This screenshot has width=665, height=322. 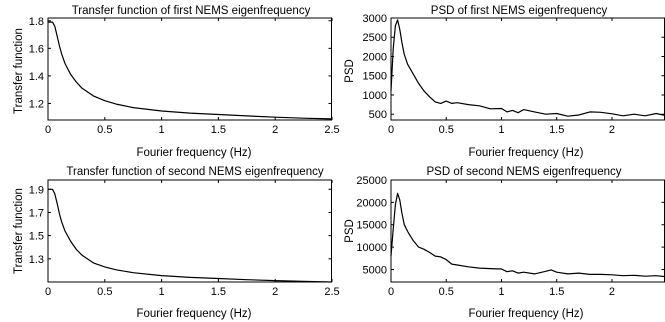 I want to click on y-tick-label: 1000, so click(x=375, y=96).